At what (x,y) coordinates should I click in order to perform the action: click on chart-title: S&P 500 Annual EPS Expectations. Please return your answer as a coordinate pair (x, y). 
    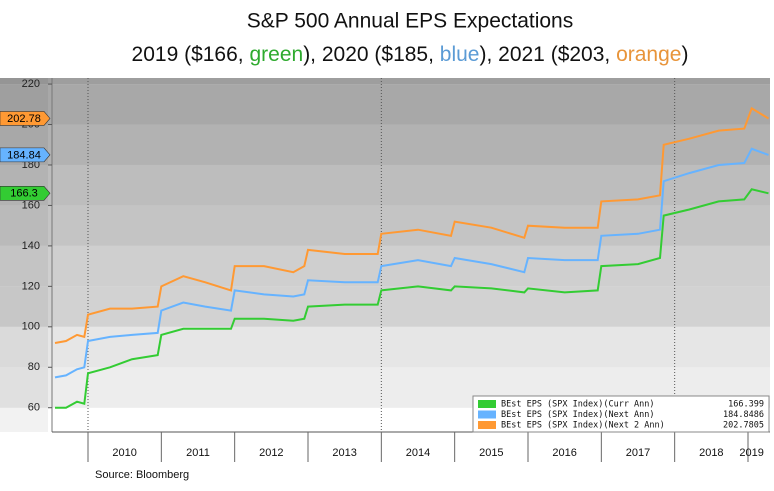
    Looking at the image, I should click on (410, 21).